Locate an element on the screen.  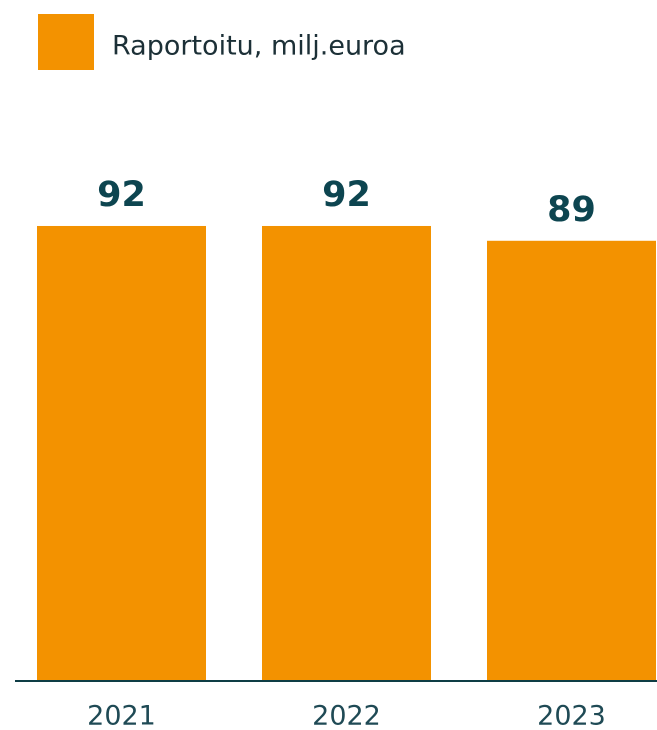
x-tick-label: 2023 is located at coordinates (571, 715).